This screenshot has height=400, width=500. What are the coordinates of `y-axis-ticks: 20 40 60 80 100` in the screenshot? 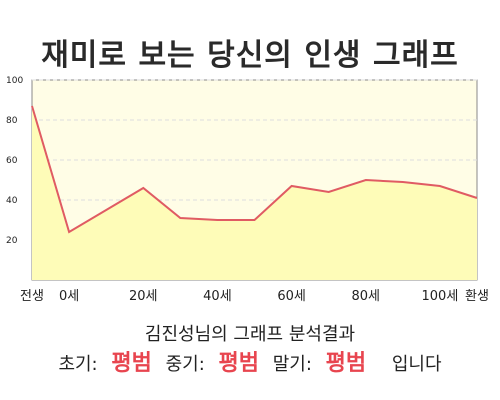 It's located at (14, 161).